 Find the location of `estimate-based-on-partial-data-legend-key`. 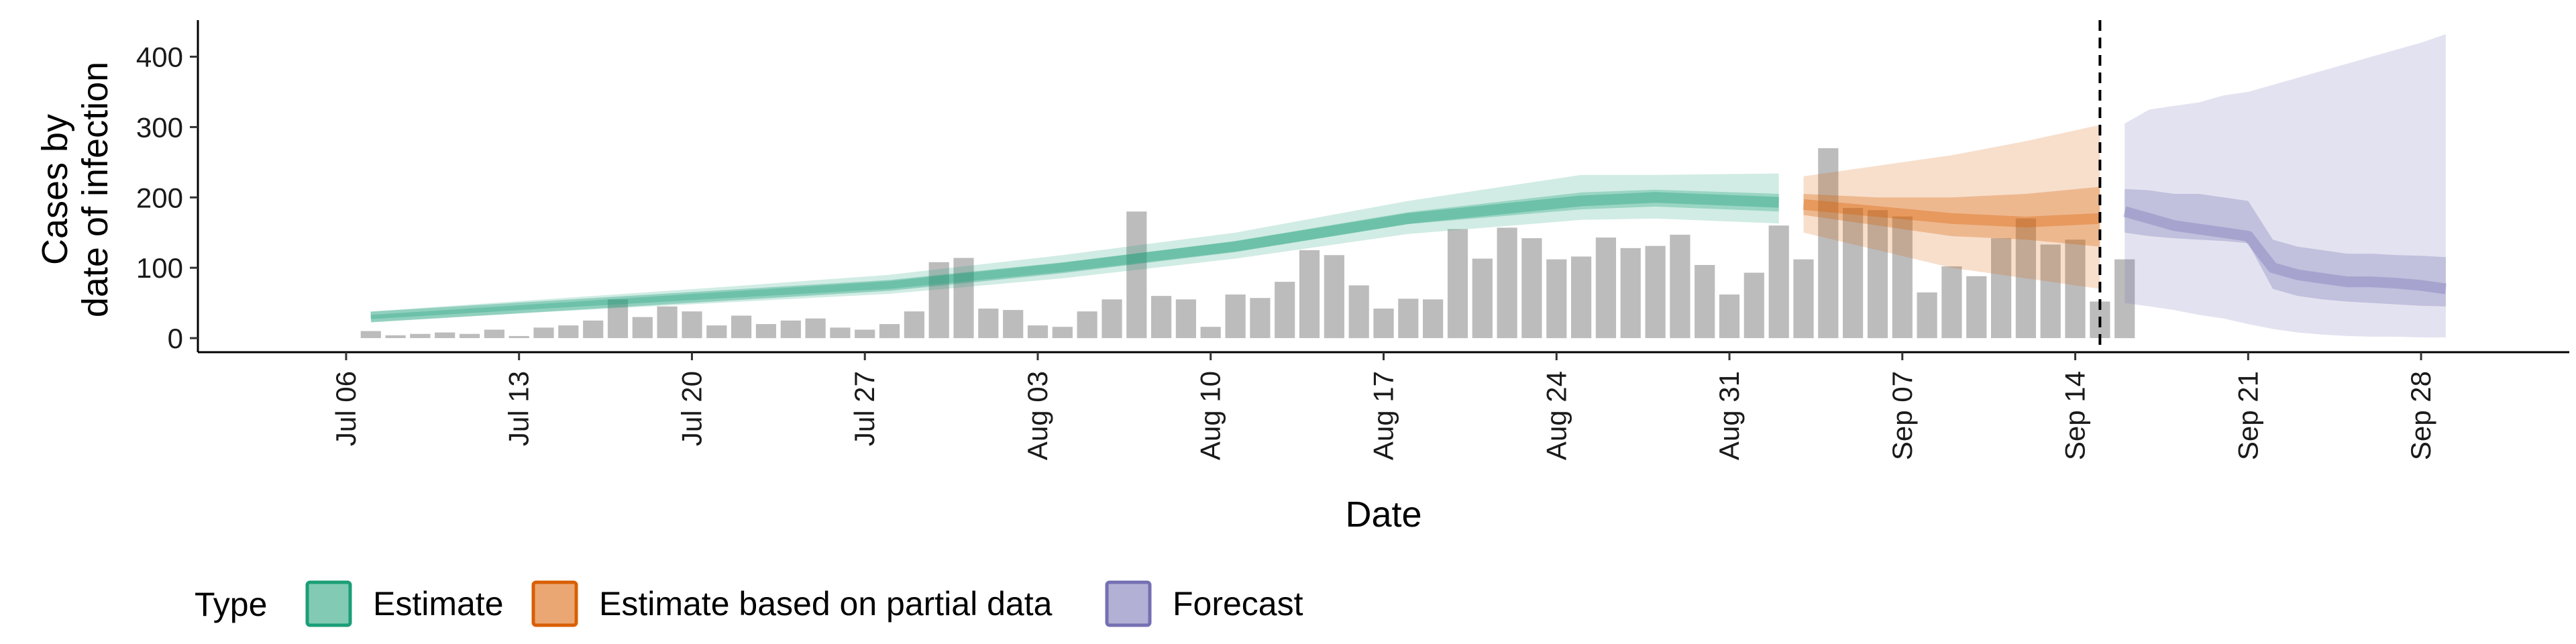

estimate-based-on-partial-data-legend-key is located at coordinates (554, 603).